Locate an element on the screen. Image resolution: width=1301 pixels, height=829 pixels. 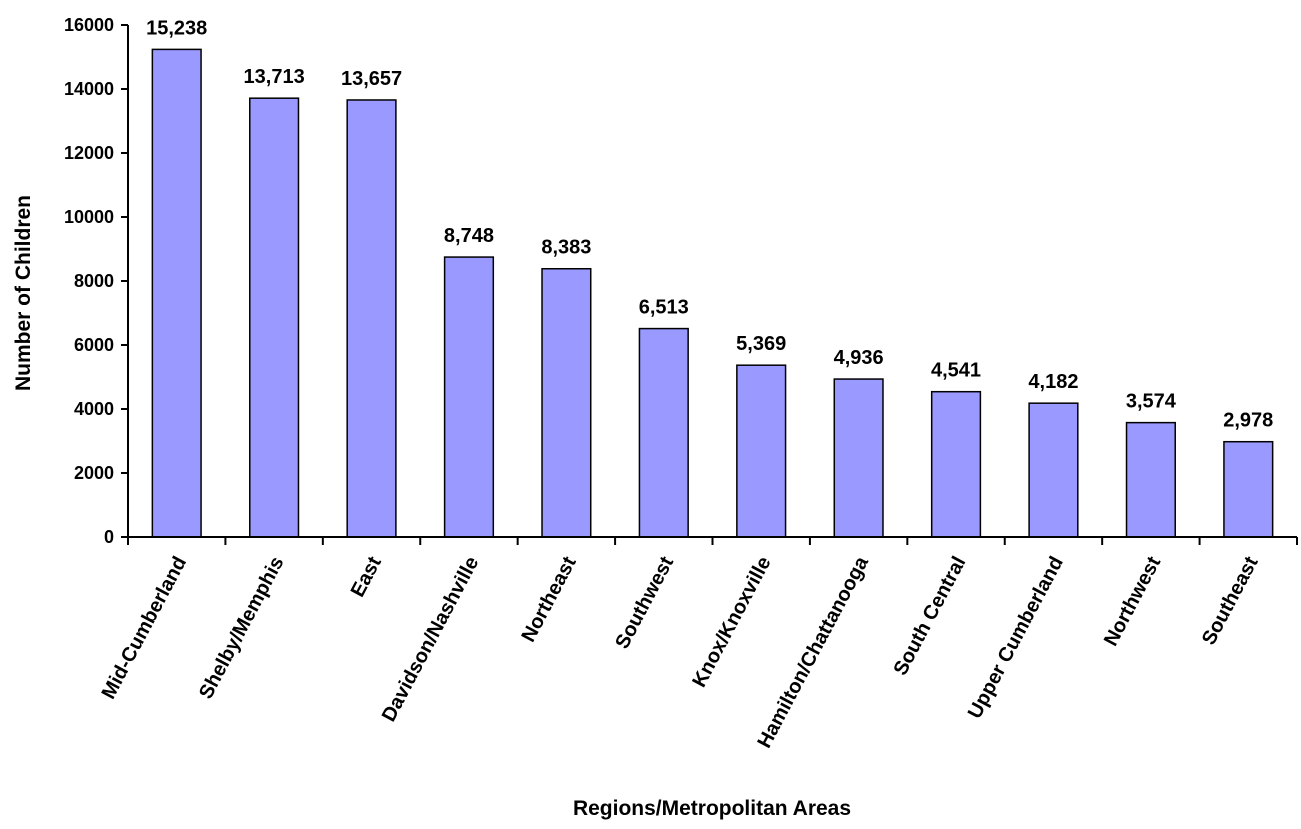
data-label: 15,238 is located at coordinates (176, 28).